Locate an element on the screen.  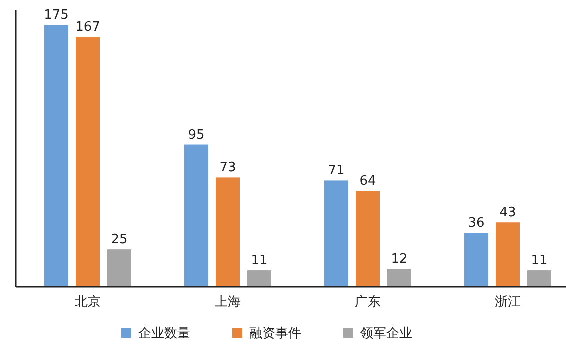
legend-label: 企业数量 is located at coordinates (164, 334).